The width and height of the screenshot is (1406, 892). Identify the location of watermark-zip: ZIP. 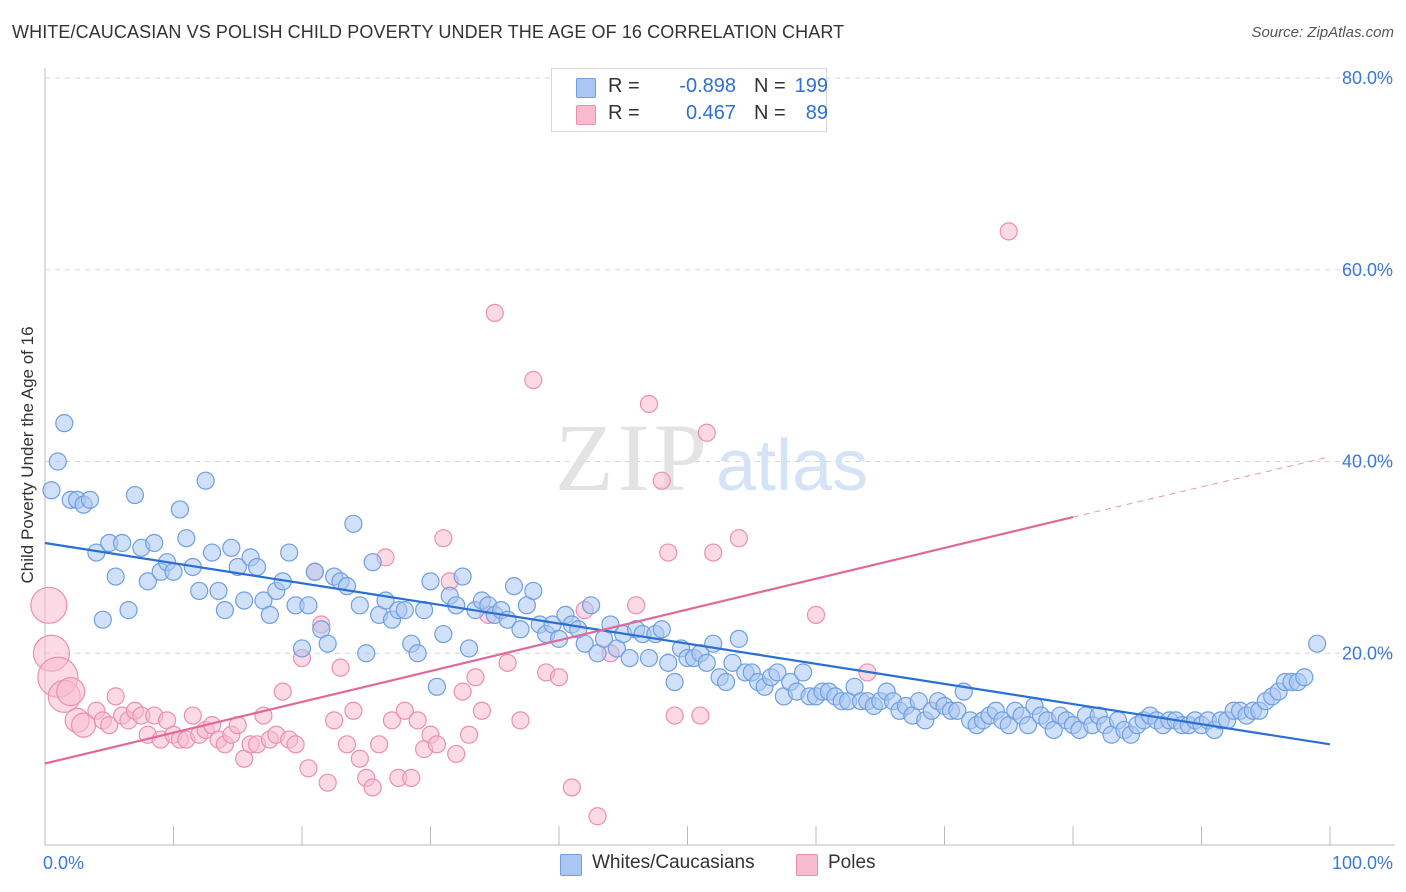
(633, 457).